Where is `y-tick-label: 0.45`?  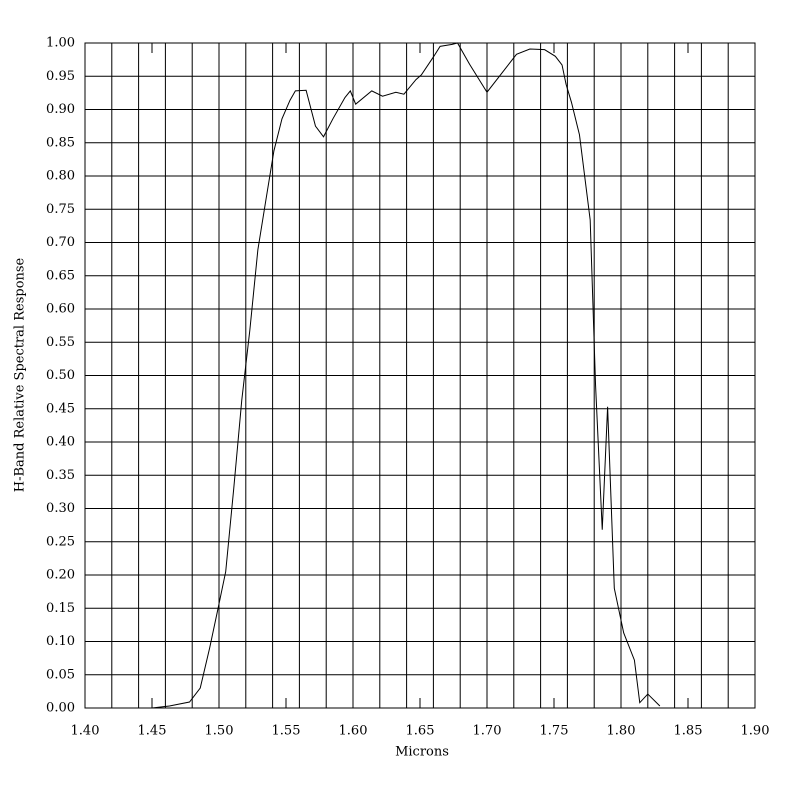 y-tick-label: 0.45 is located at coordinates (60, 408).